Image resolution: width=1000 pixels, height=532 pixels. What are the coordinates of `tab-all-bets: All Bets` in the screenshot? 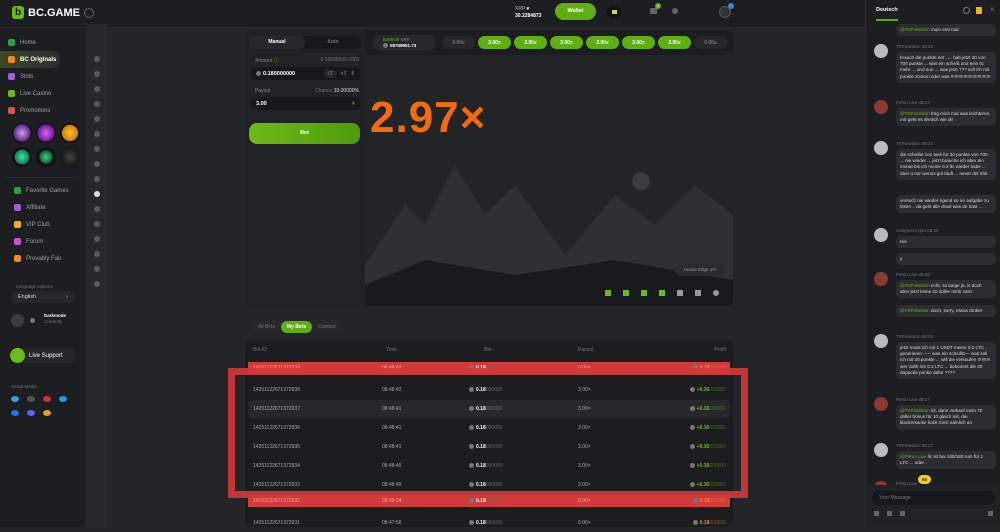 It's located at (266, 326).